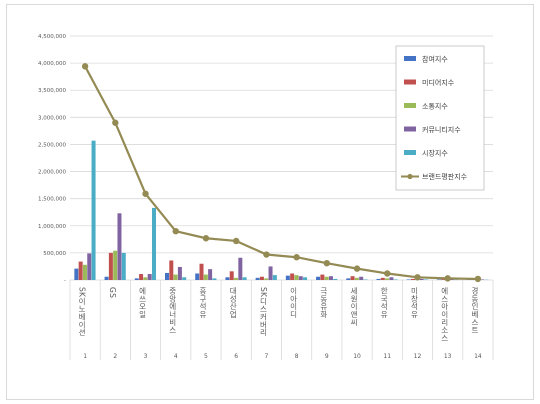 The height and width of the screenshot is (404, 540). I want to click on x-index-label: 6, so click(236, 356).